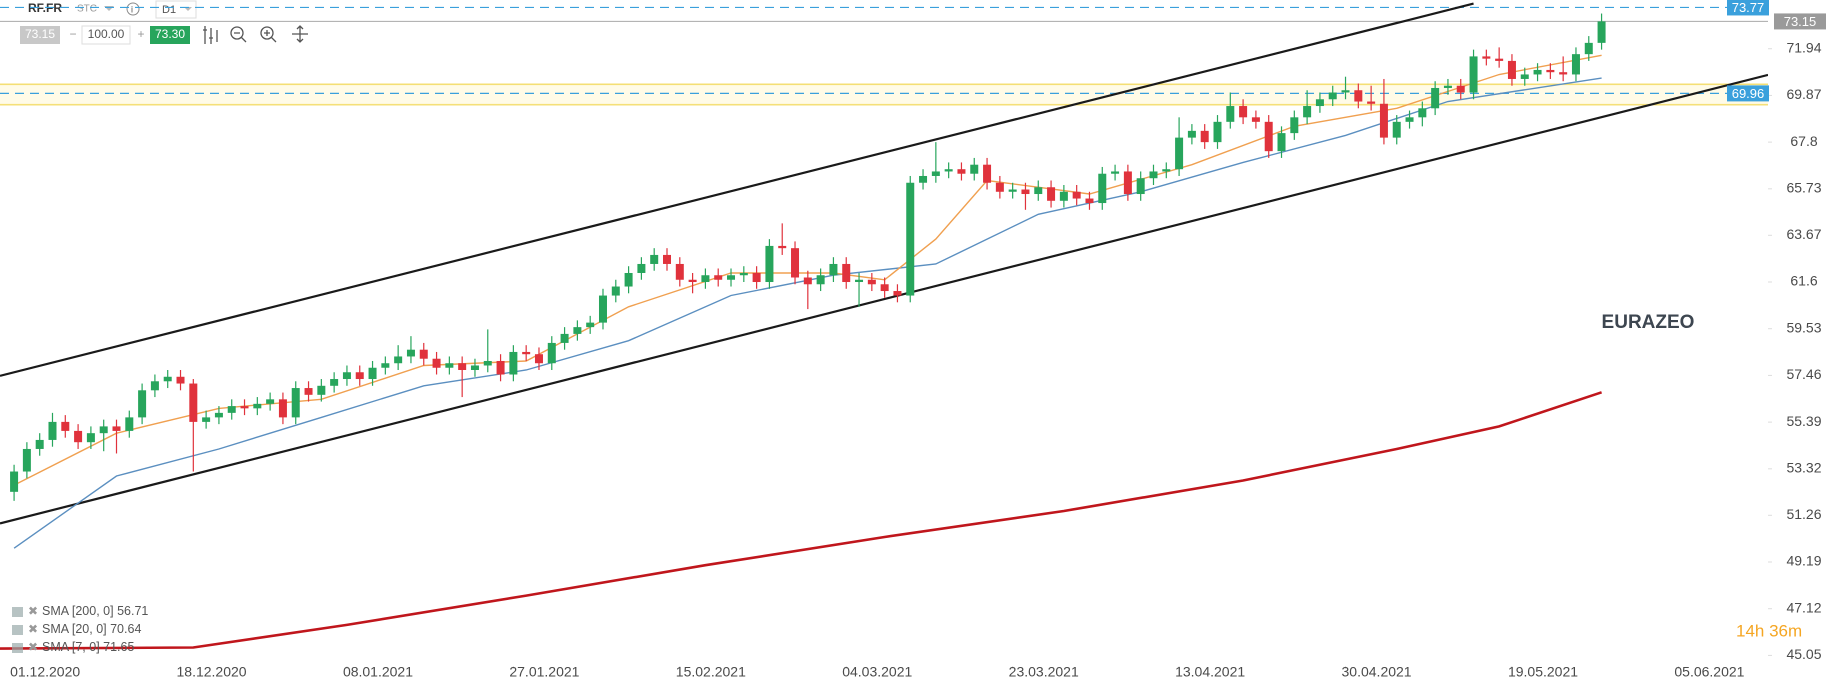  Describe the element at coordinates (1803, 561) in the screenshot. I see `y-tick-label: 49.19` at that location.